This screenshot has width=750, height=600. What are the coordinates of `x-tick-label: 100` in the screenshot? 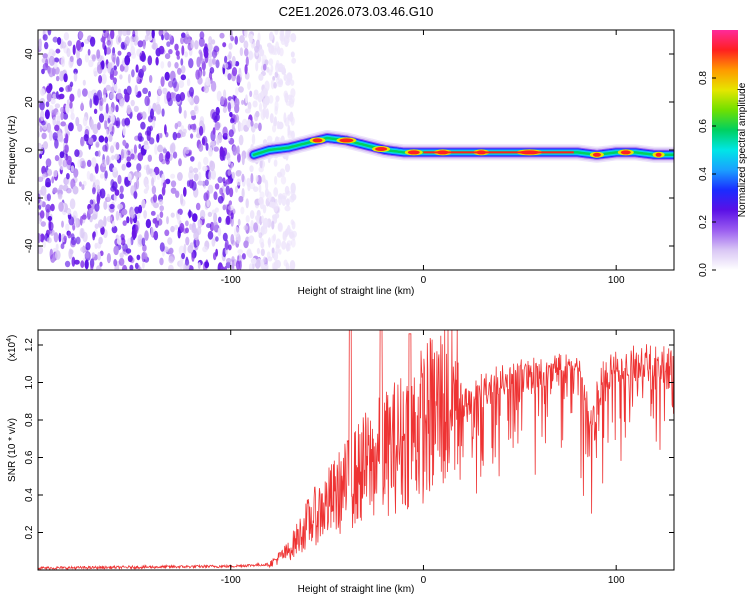 It's located at (616, 280).